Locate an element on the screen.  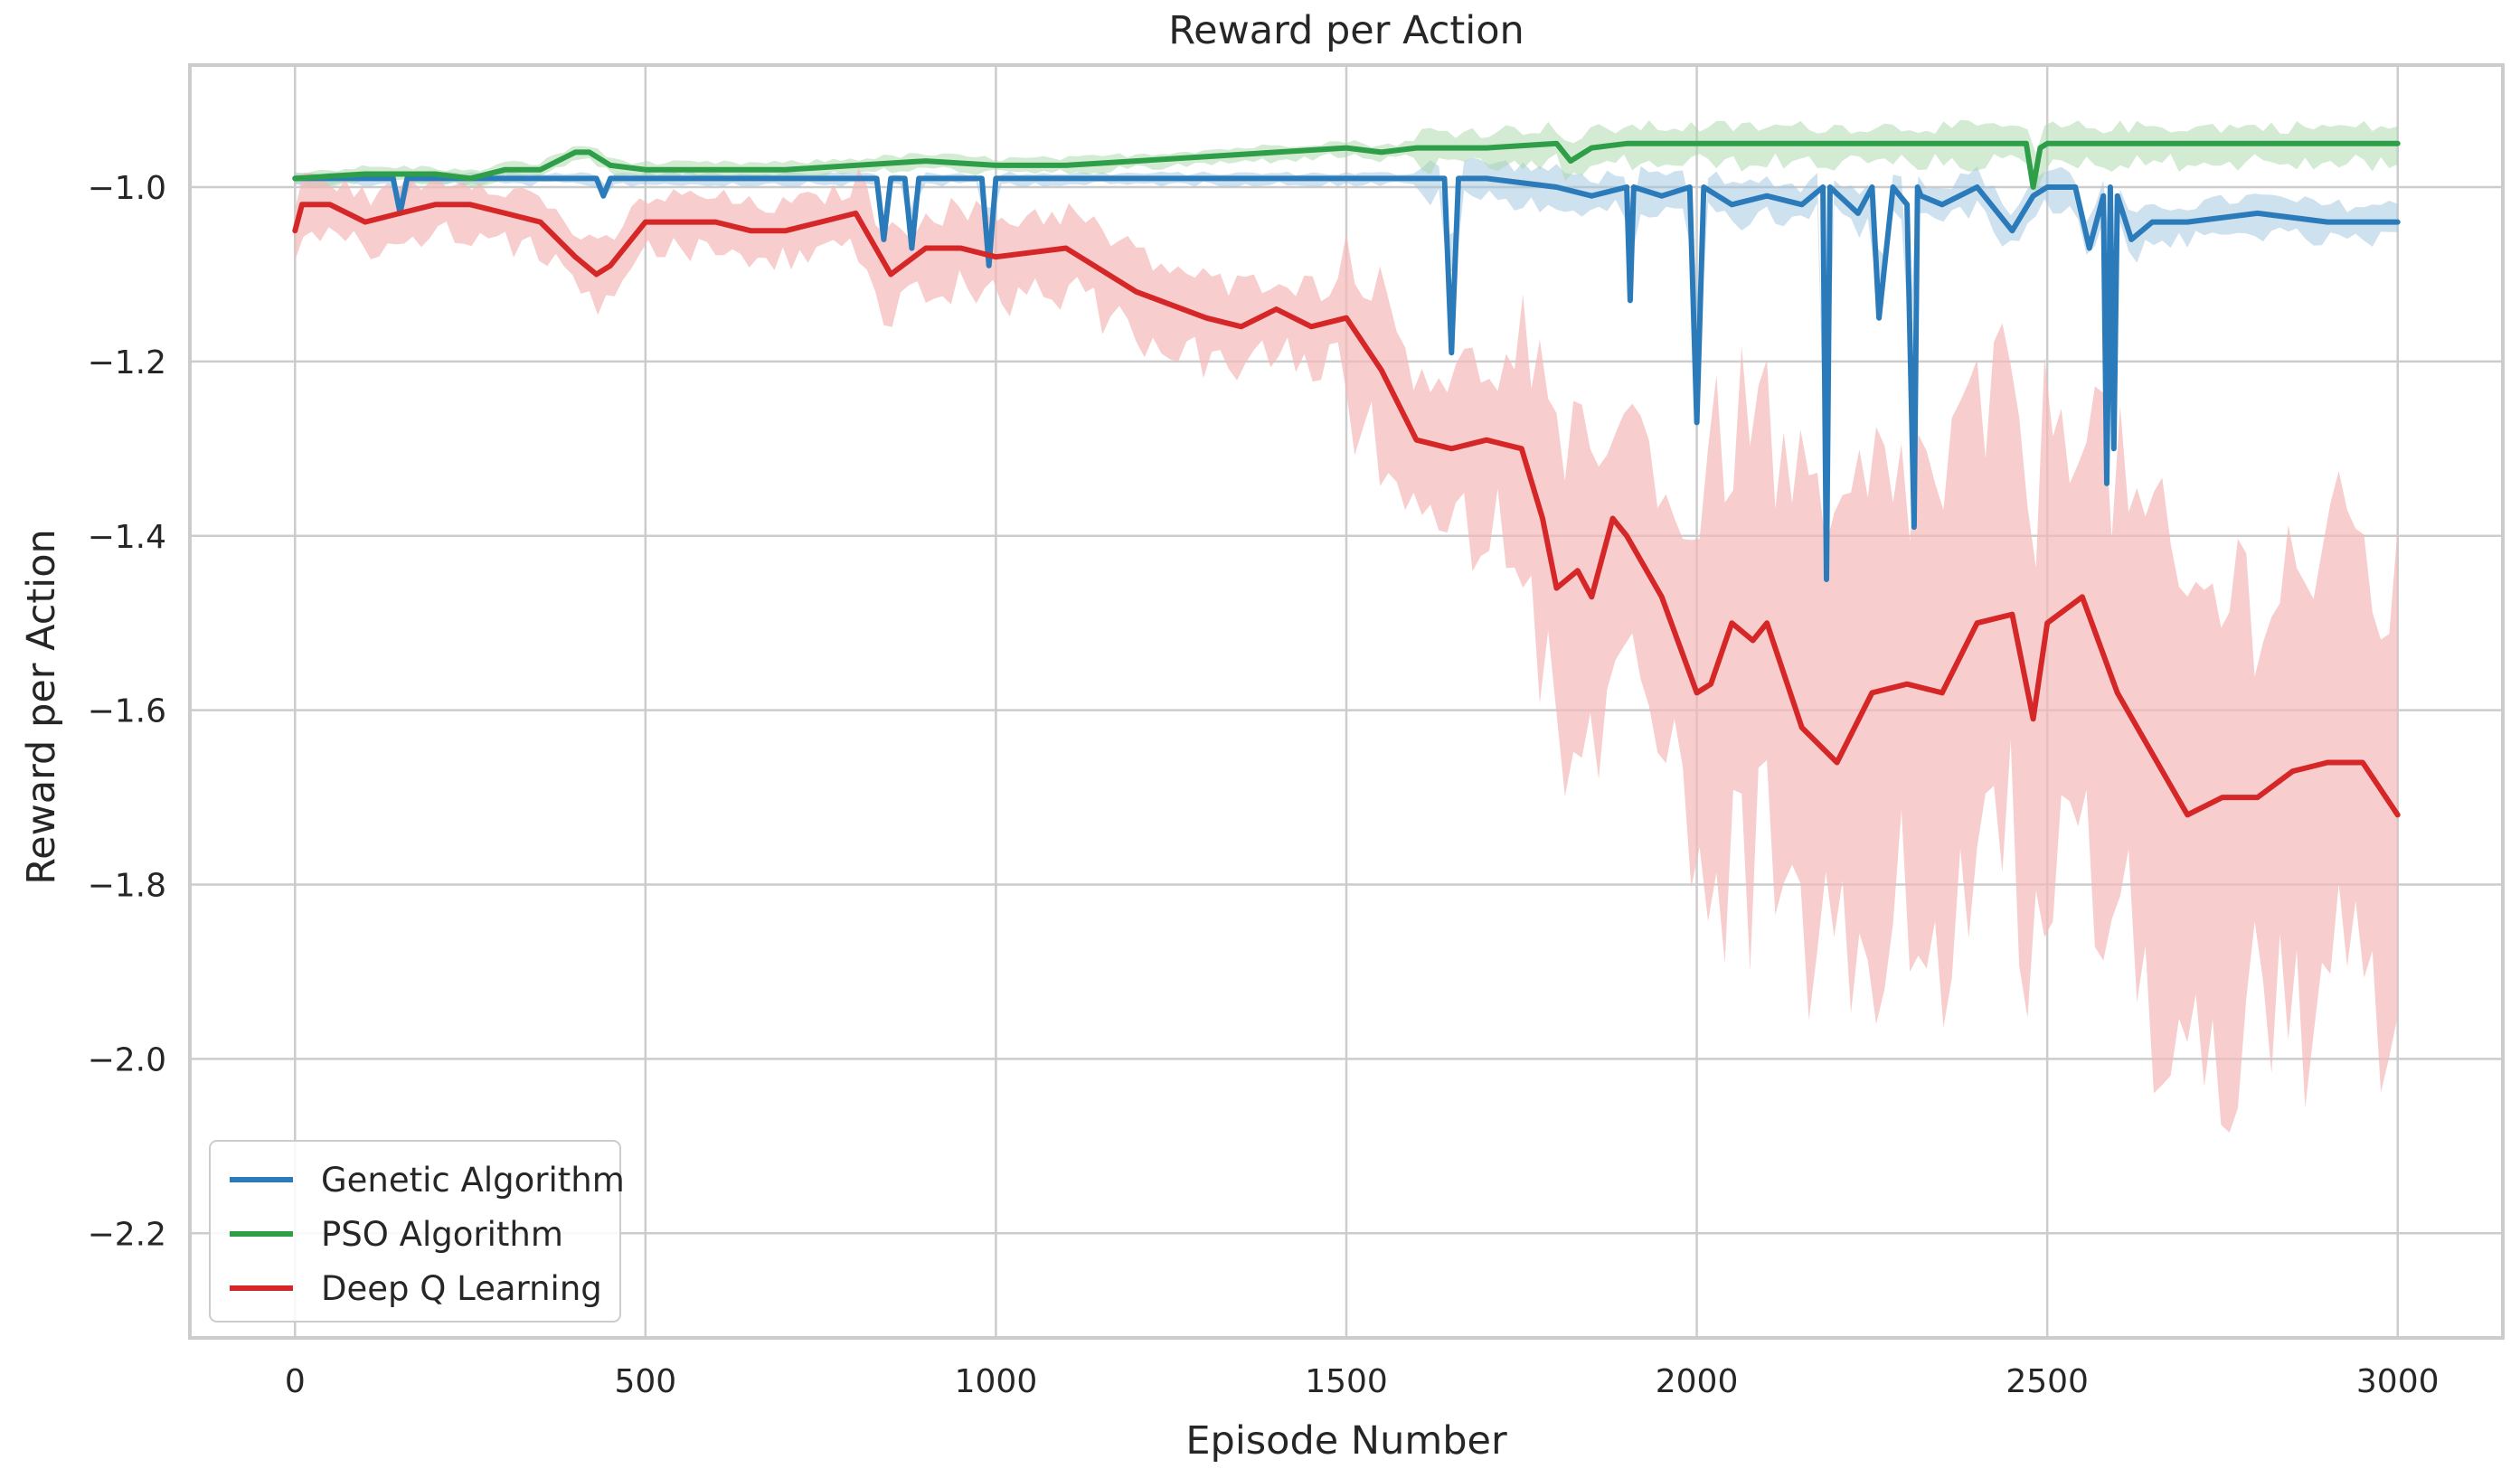
y-axis-label: Reward per Action is located at coordinates (42, 707).